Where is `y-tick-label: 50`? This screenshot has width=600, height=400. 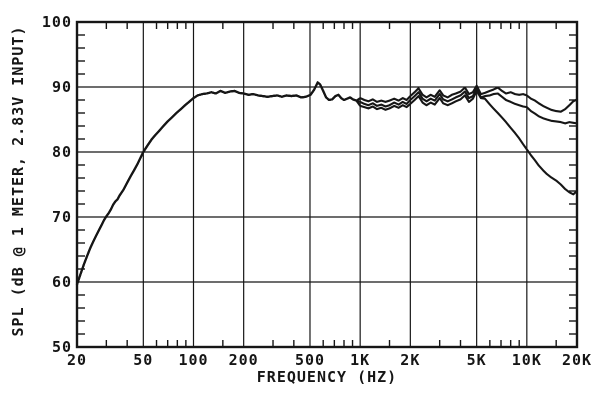 y-tick-label: 50 is located at coordinates (62, 347).